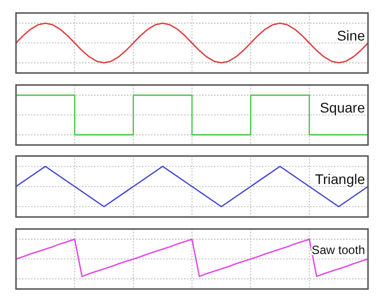 Image resolution: width=384 pixels, height=302 pixels. What do you see at coordinates (338, 249) in the screenshot?
I see `series-label: Saw tooth` at bounding box center [338, 249].